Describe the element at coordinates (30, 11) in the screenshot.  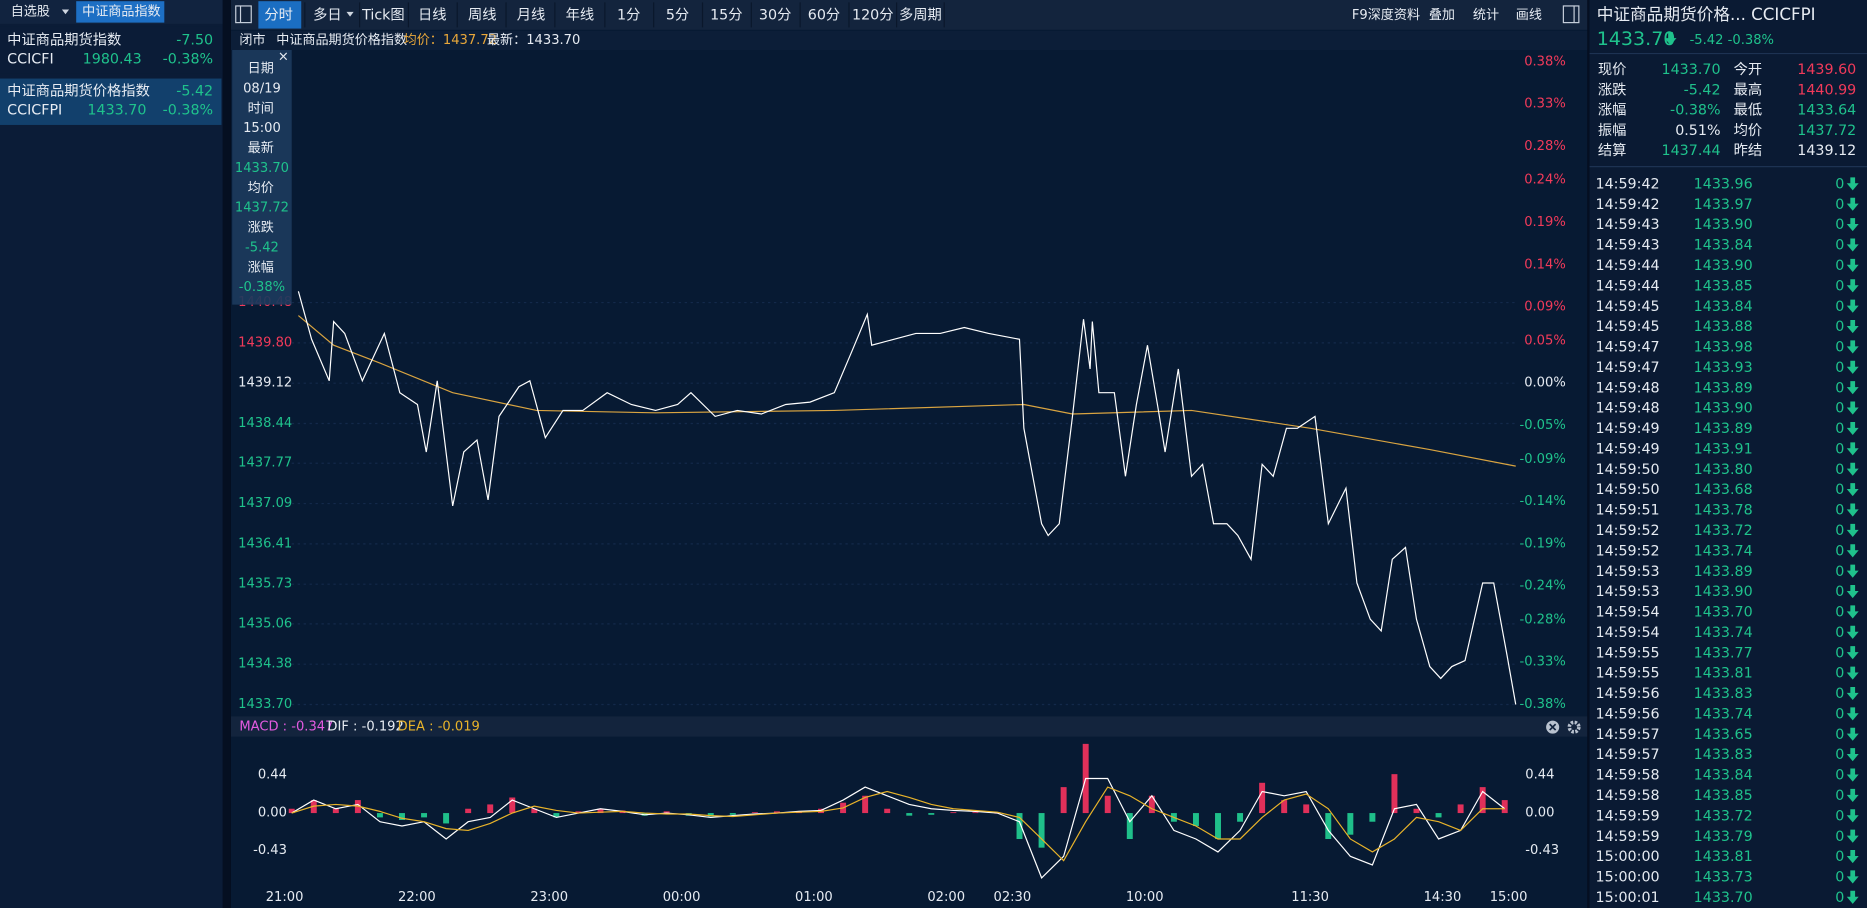
I see `tab: 自选股` at that location.